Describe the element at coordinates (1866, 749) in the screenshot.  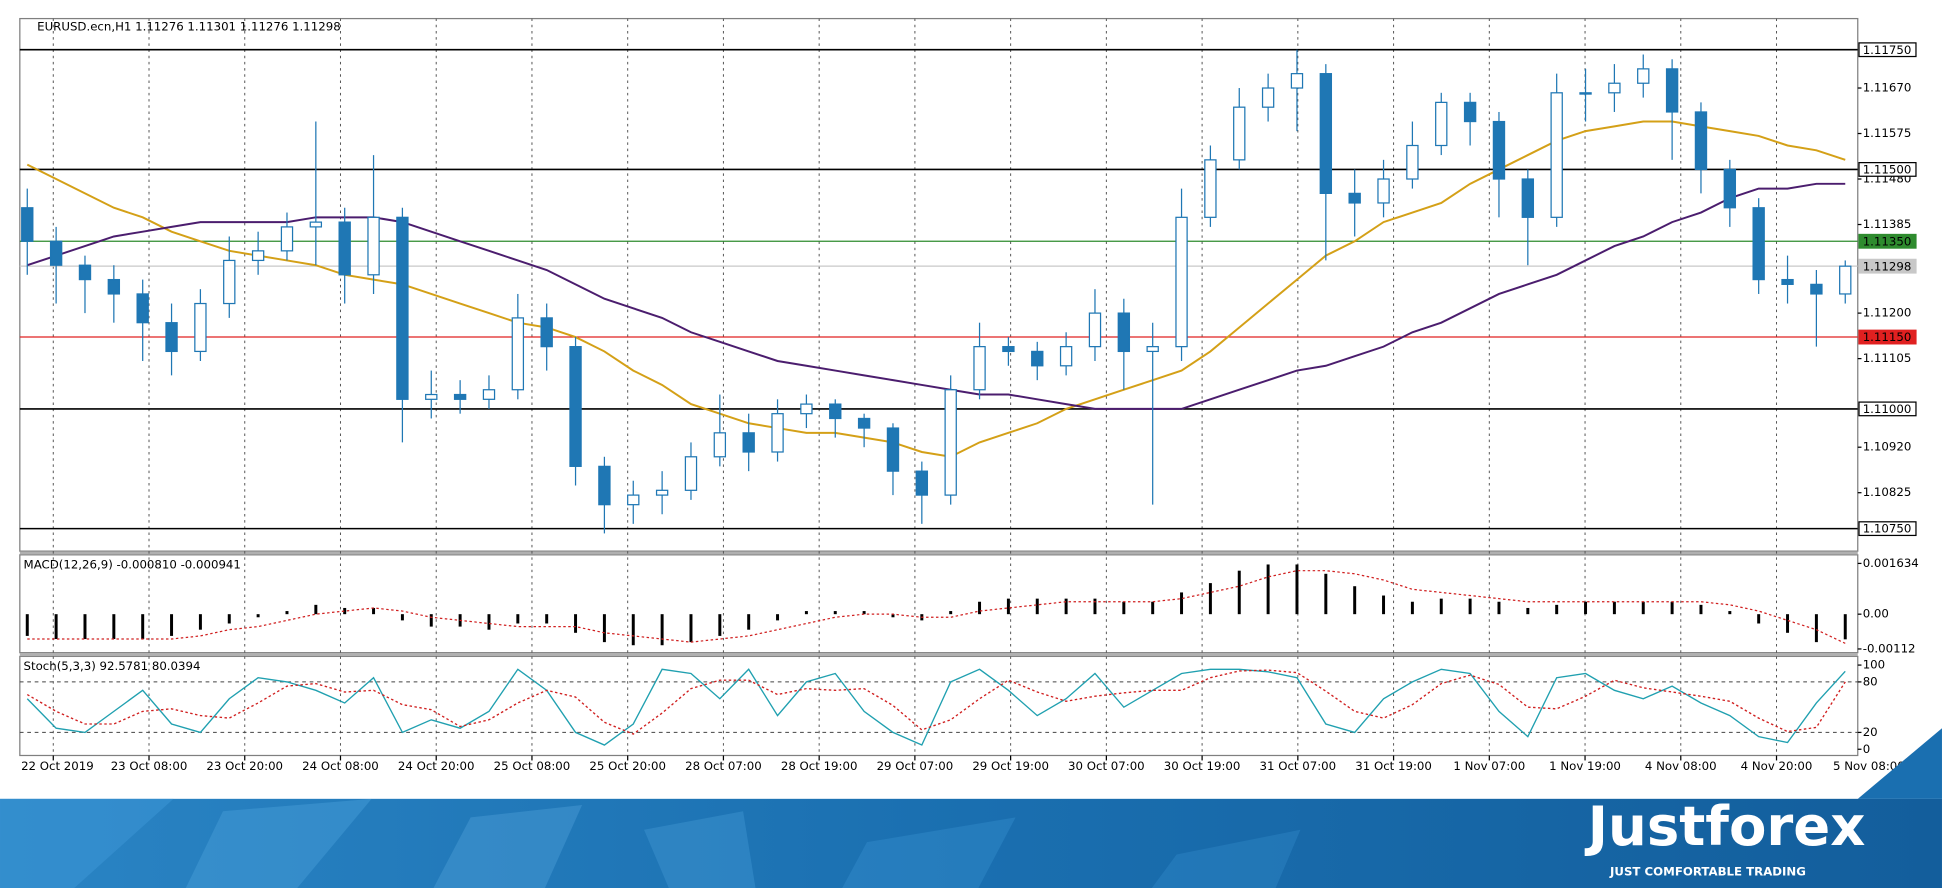
I see `y-tick-label: 0` at that location.